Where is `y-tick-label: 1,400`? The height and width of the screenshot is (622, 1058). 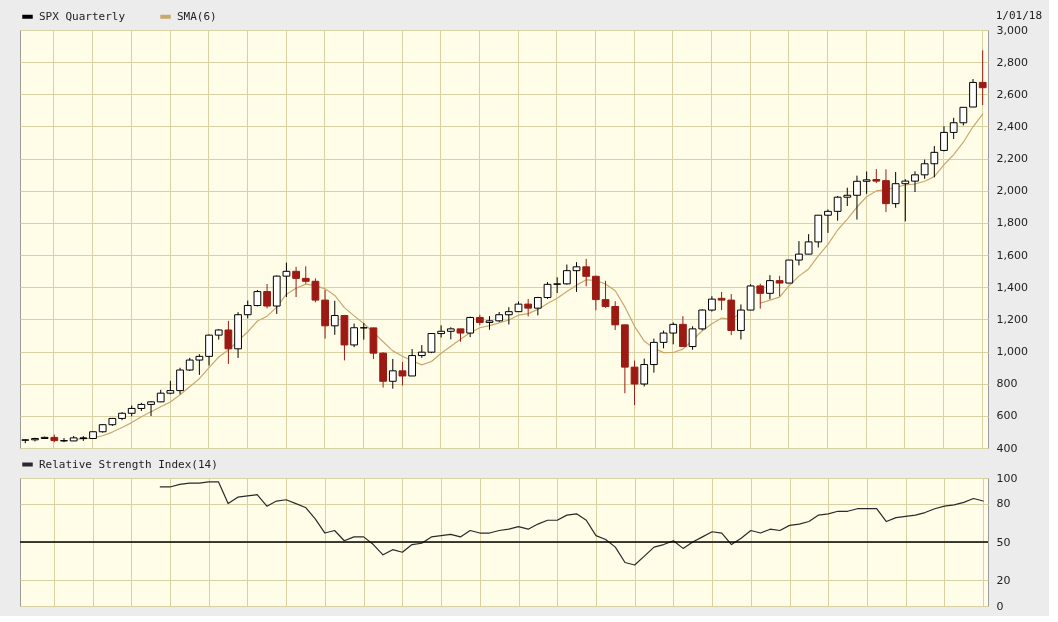
y-tick-label: 1,400 is located at coordinates (1012, 287).